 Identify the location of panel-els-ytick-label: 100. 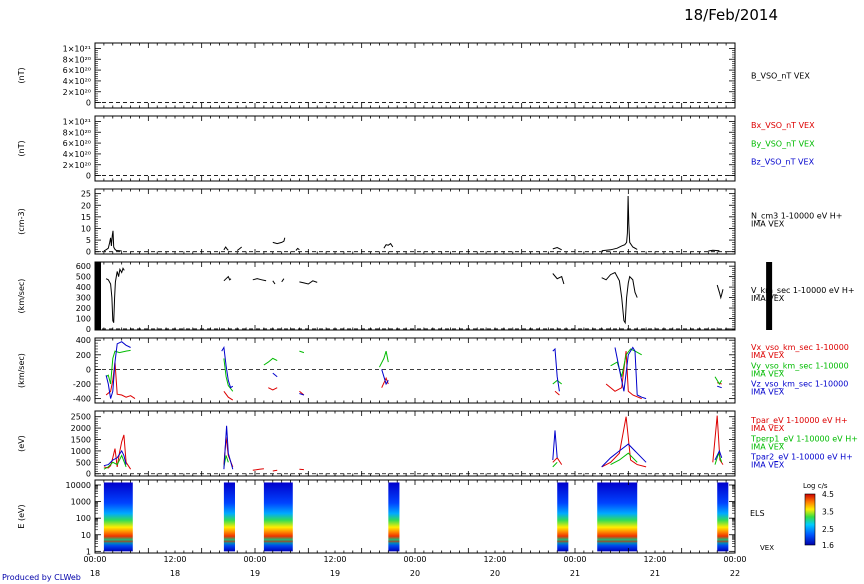
(83, 518).